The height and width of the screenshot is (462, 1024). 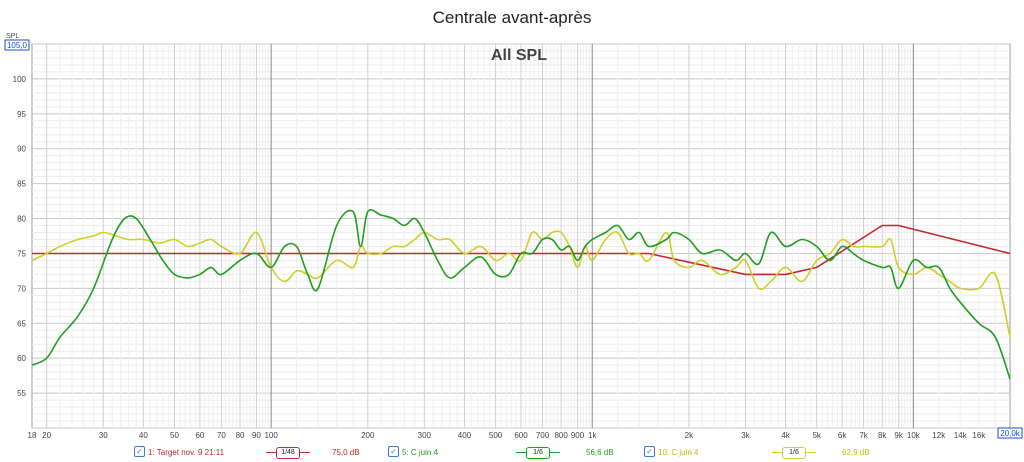 I want to click on x-tick-label: 6k, so click(x=842, y=435).